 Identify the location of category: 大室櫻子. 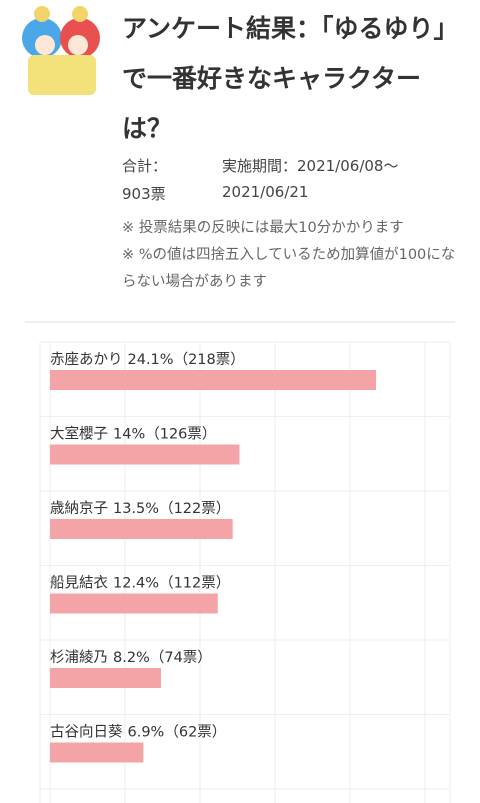
(79, 434).